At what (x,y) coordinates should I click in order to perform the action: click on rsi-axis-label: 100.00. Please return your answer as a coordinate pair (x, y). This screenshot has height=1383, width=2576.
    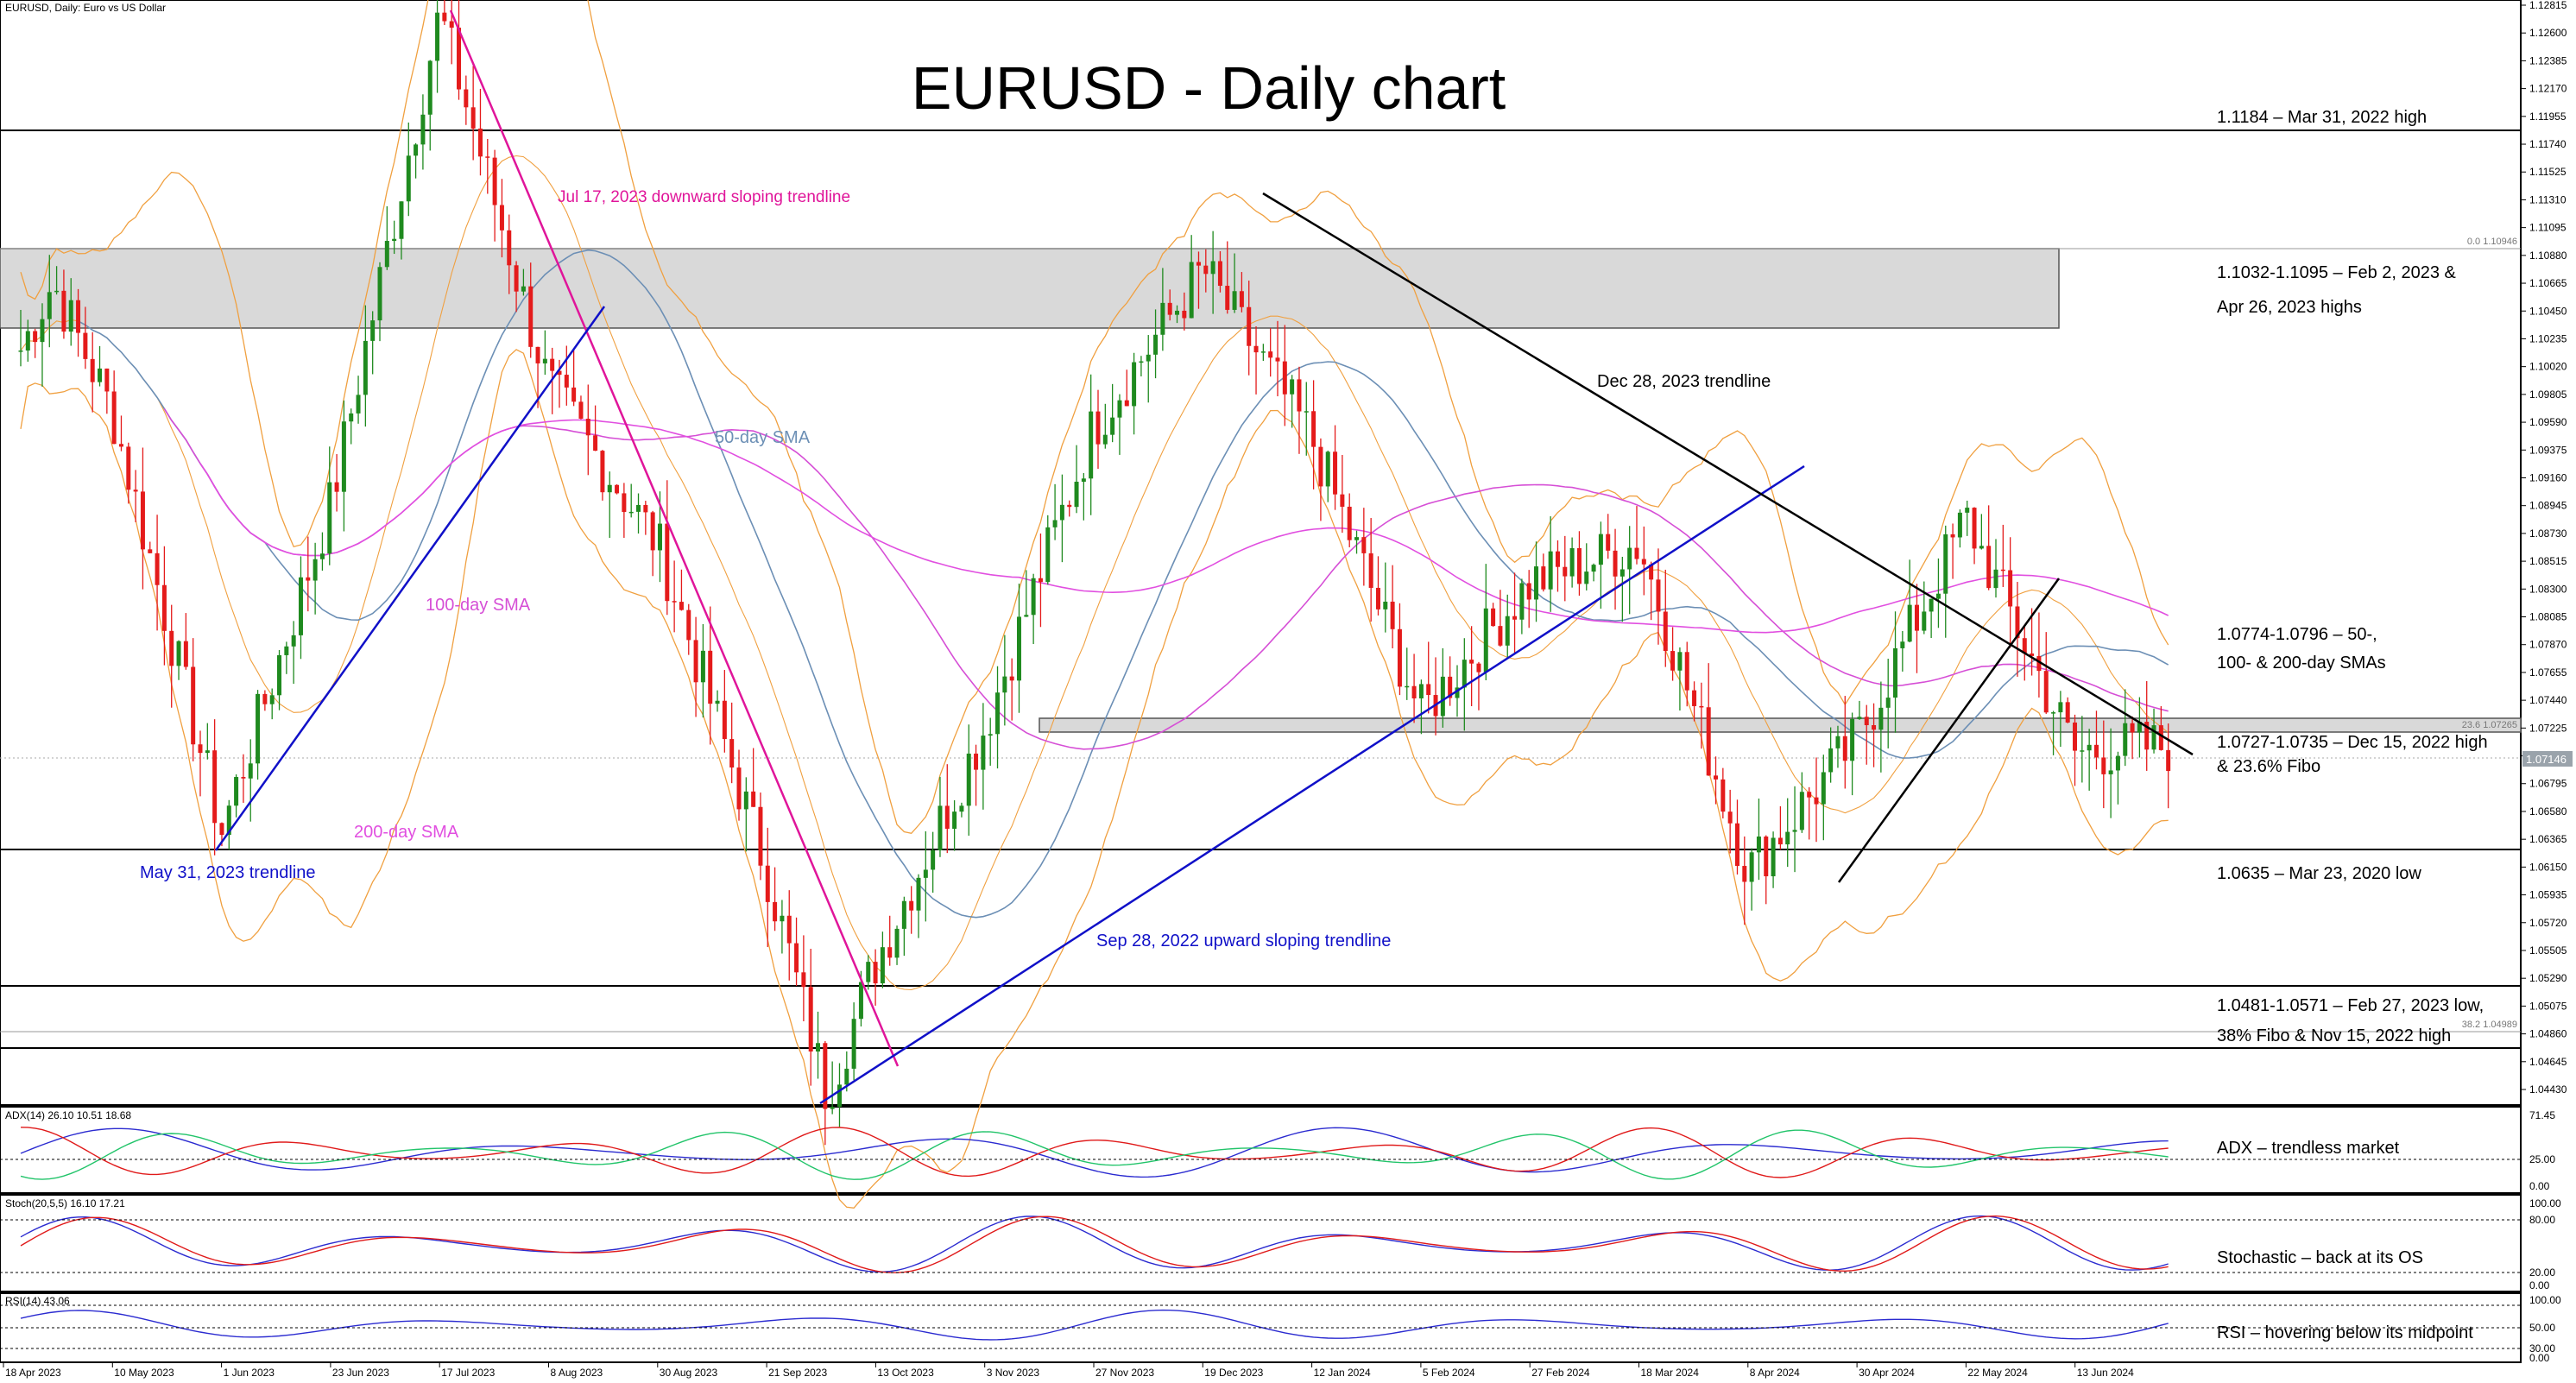
    Looking at the image, I should click on (2545, 1300).